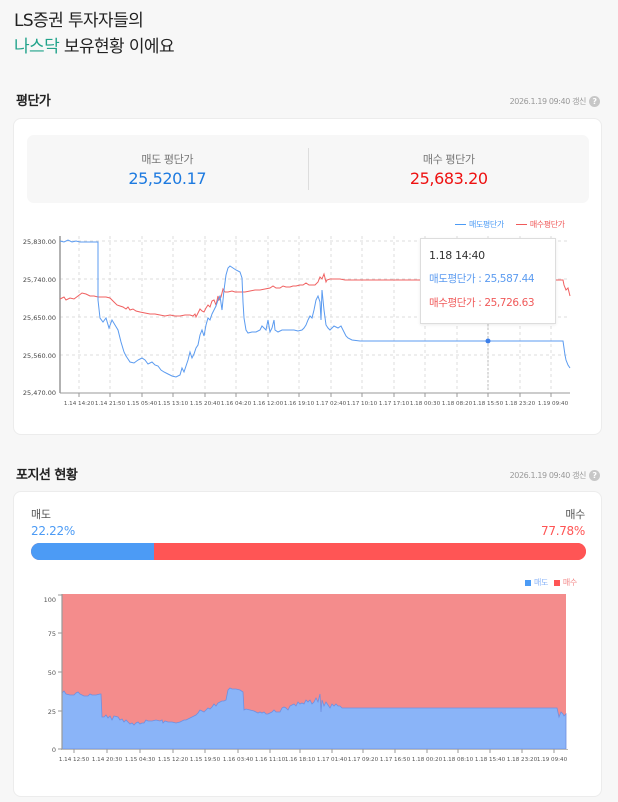 The image size is (618, 802). Describe the element at coordinates (488, 341) in the screenshot. I see `hover-point` at that location.